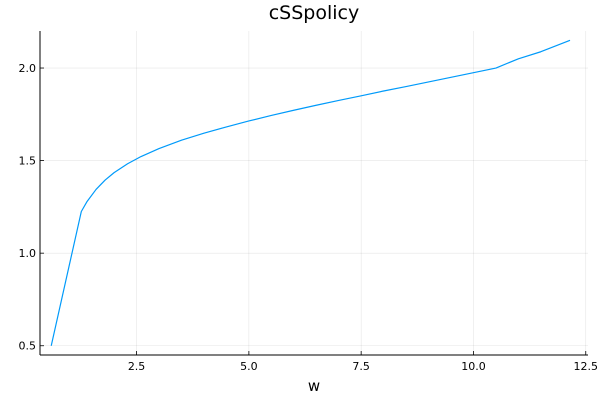 Image resolution: width=600 pixels, height=400 pixels. Describe the element at coordinates (28, 253) in the screenshot. I see `y-tick-label: 1.0` at that location.